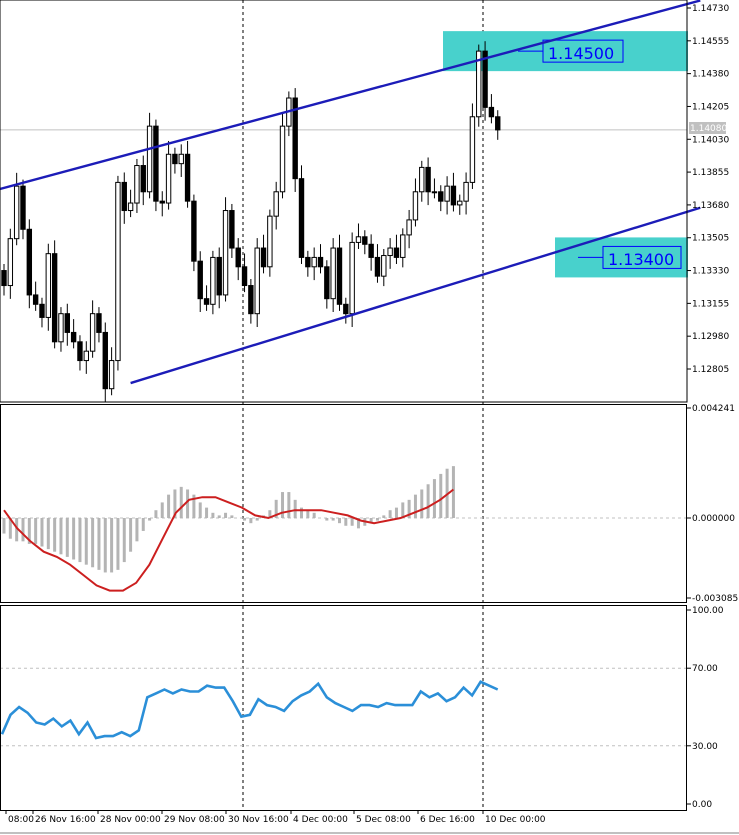 Image resolution: width=739 pixels, height=835 pixels. I want to click on oscillator-axis: 100.00 70.00 30.00 0.00, so click(705, 708).